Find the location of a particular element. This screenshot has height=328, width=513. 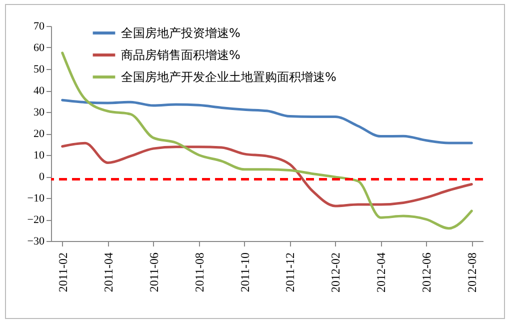

legend-label: 全国房地产开发企业土地置购面积增速% is located at coordinates (228, 77).